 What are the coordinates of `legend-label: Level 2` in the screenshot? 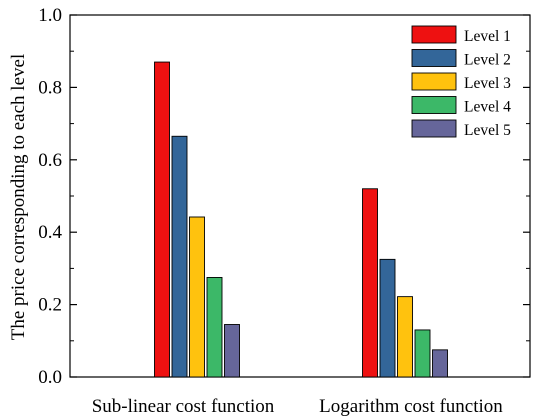 It's located at (487, 60).